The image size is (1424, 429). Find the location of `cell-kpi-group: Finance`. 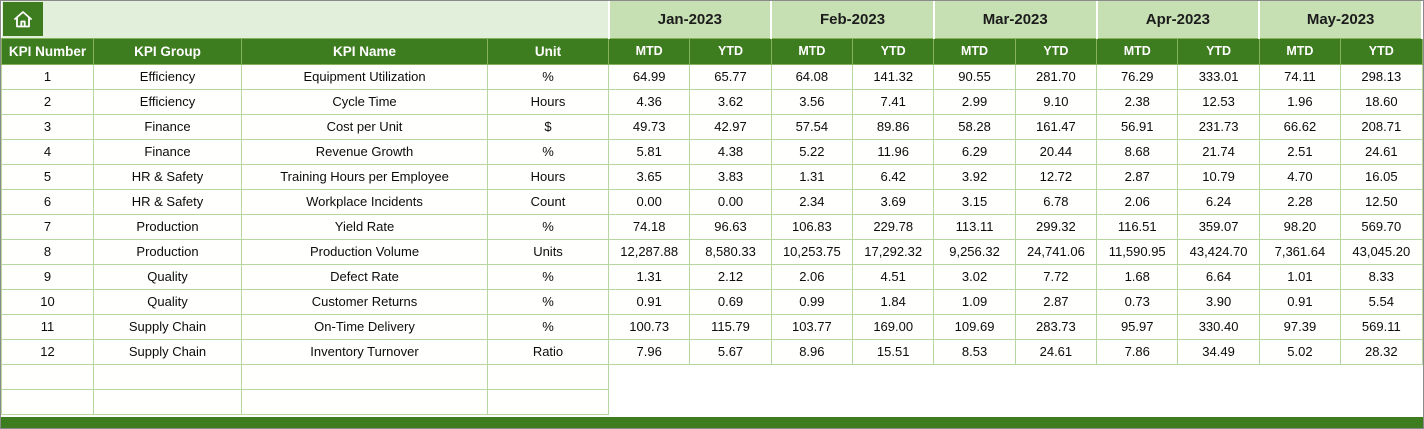

cell-kpi-group: Finance is located at coordinates (167, 126).